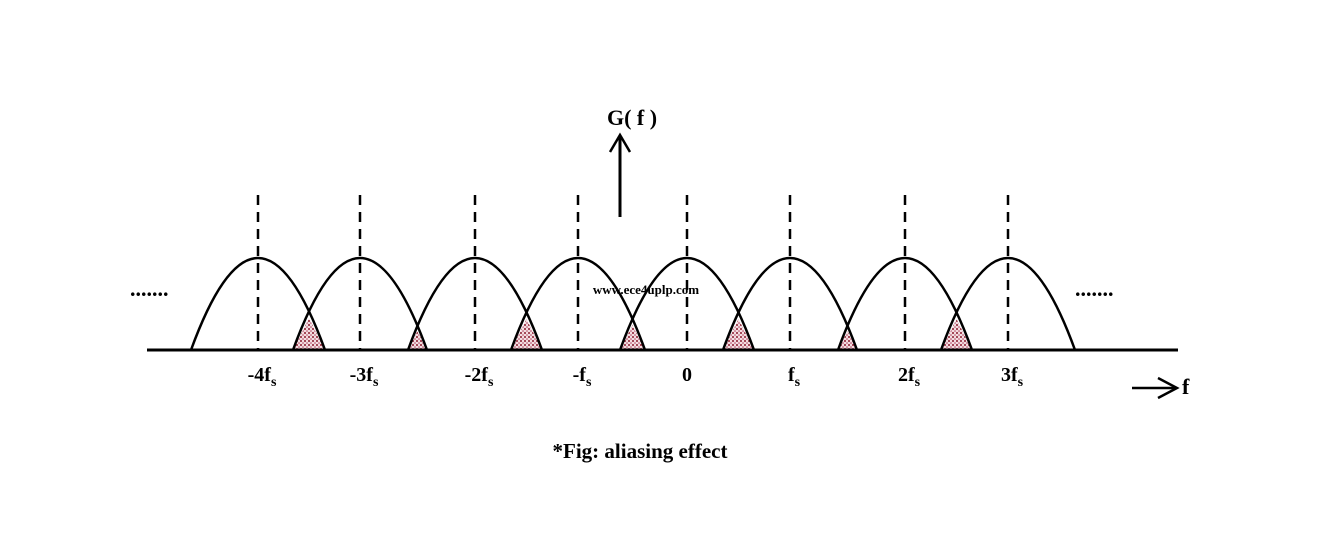 The height and width of the screenshot is (552, 1320). What do you see at coordinates (620, 142) in the screenshot?
I see `y-arrow-head` at bounding box center [620, 142].